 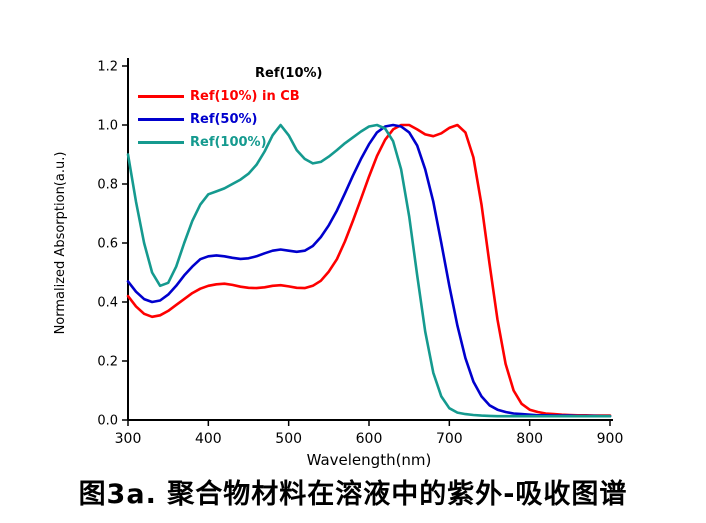 I want to click on legend-entry: Ref(10%) in CB, so click(x=230, y=96).